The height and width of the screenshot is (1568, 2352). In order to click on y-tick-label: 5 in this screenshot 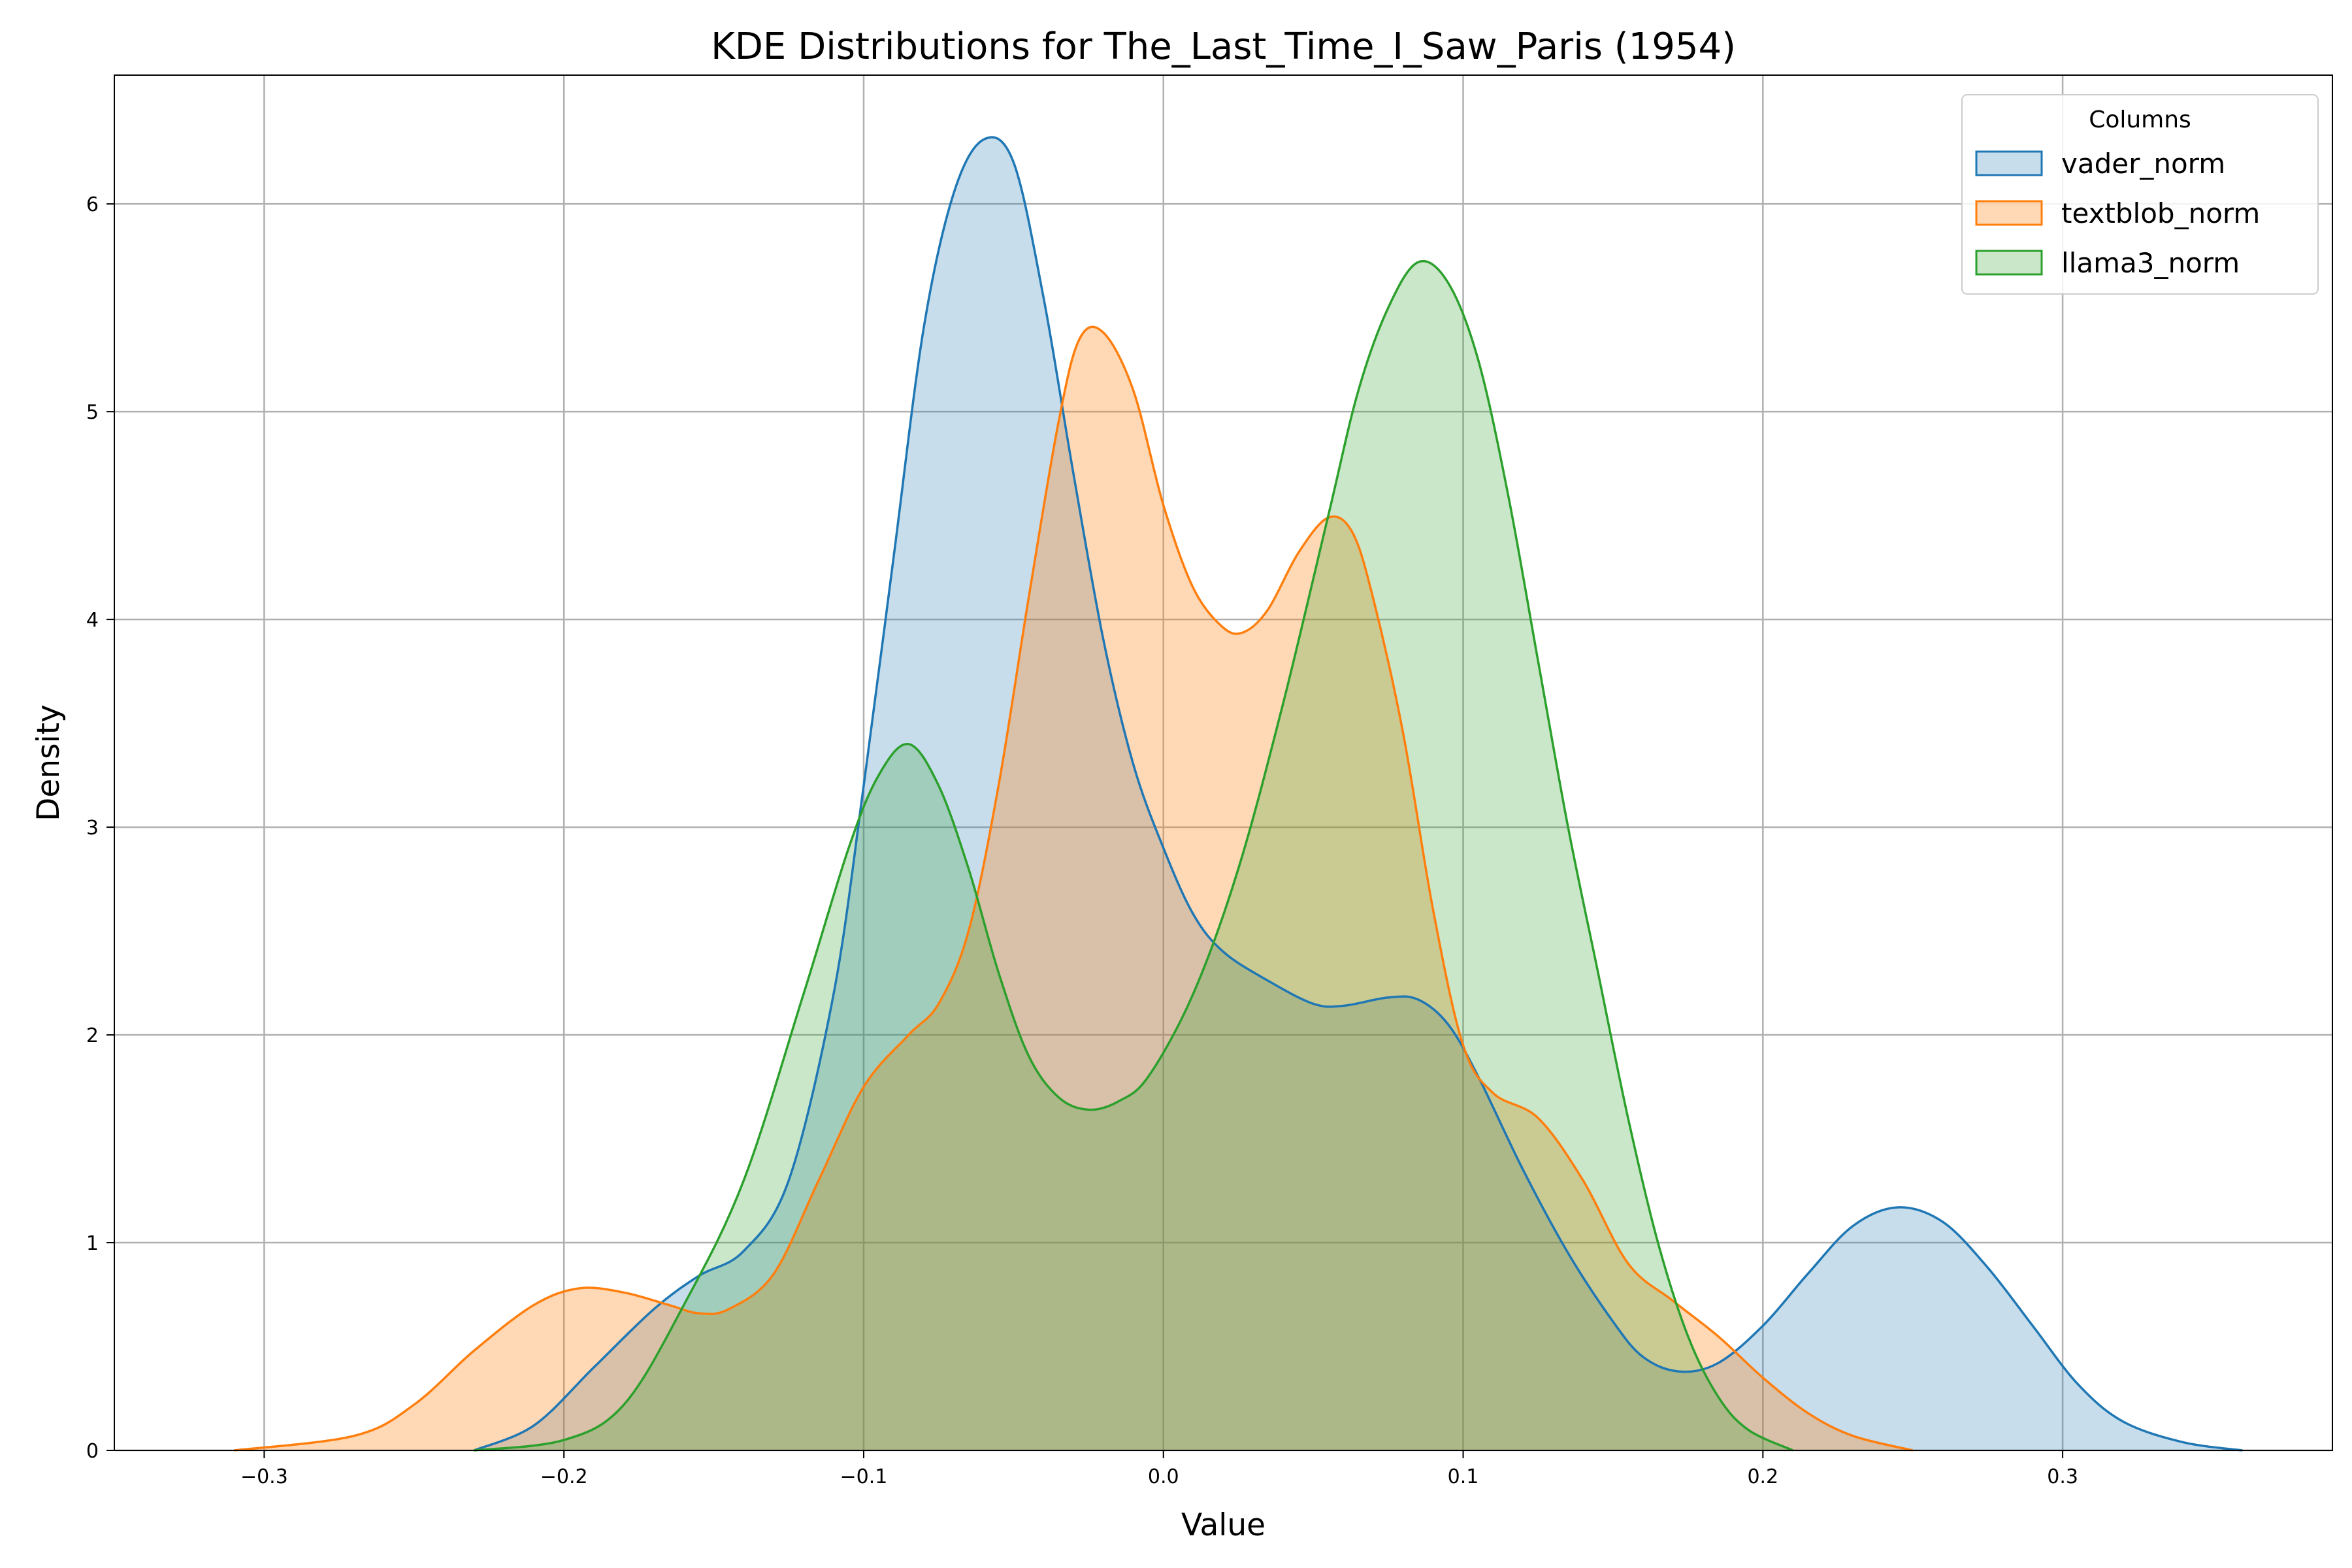, I will do `click(92, 412)`.